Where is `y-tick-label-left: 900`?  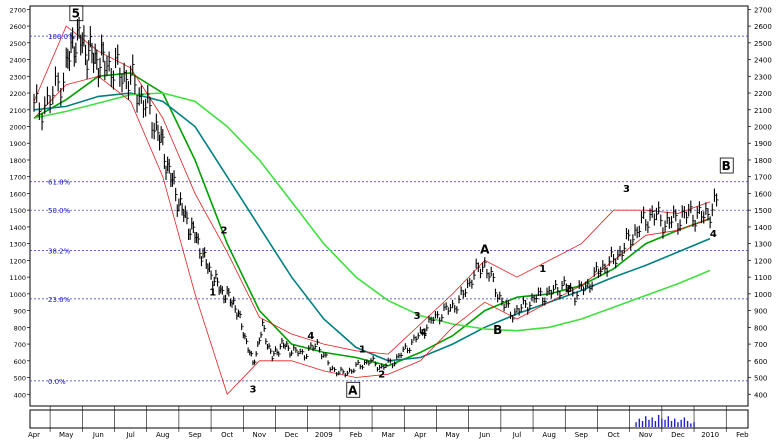
y-tick-label-left: 900 is located at coordinates (20, 312).